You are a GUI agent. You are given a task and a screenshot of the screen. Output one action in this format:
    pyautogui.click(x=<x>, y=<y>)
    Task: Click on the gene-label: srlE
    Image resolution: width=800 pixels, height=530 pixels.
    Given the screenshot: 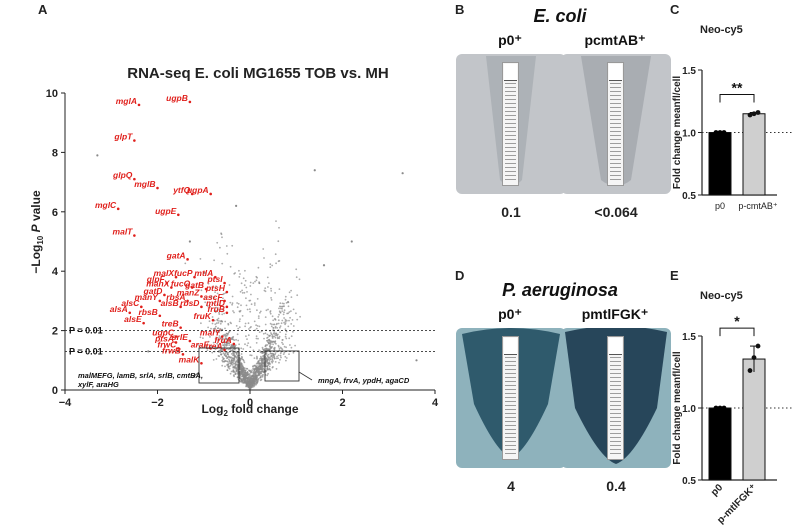 What is the action you would take?
    pyautogui.click(x=180, y=337)
    